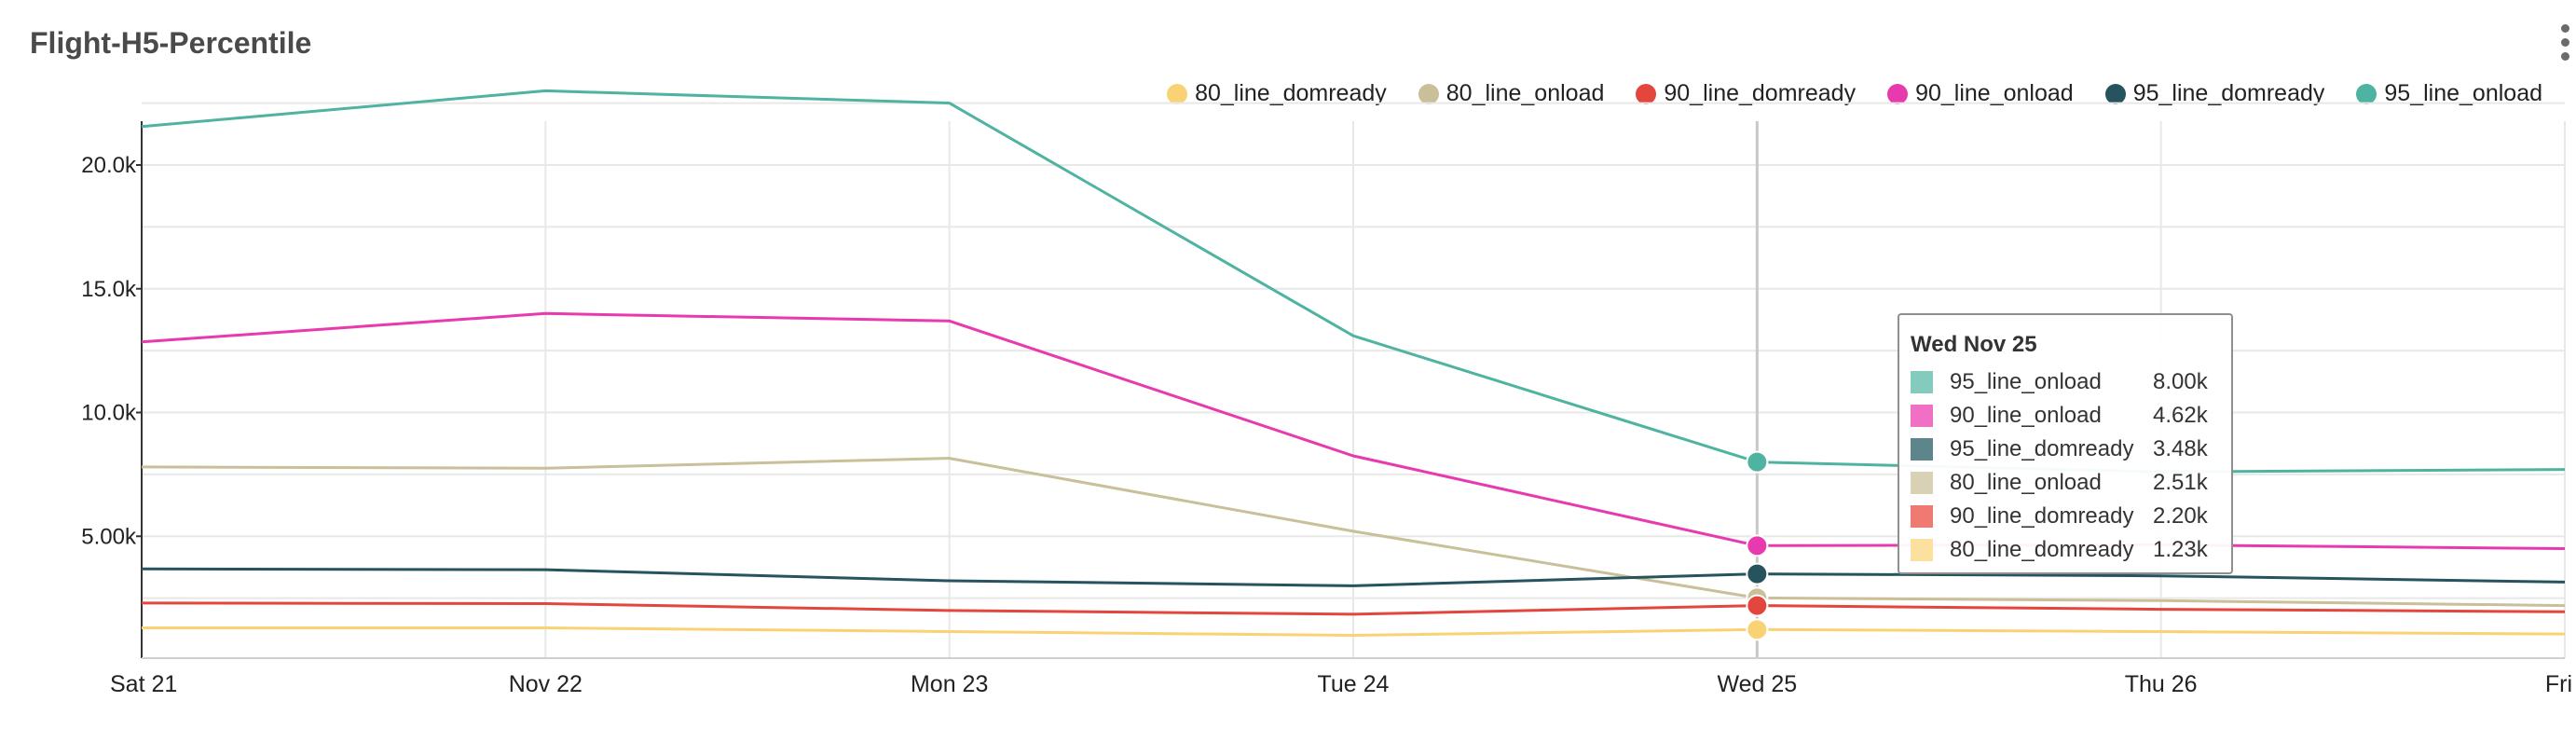  I want to click on tooltip-row: 90_line_onload 4.62k, so click(2069, 416).